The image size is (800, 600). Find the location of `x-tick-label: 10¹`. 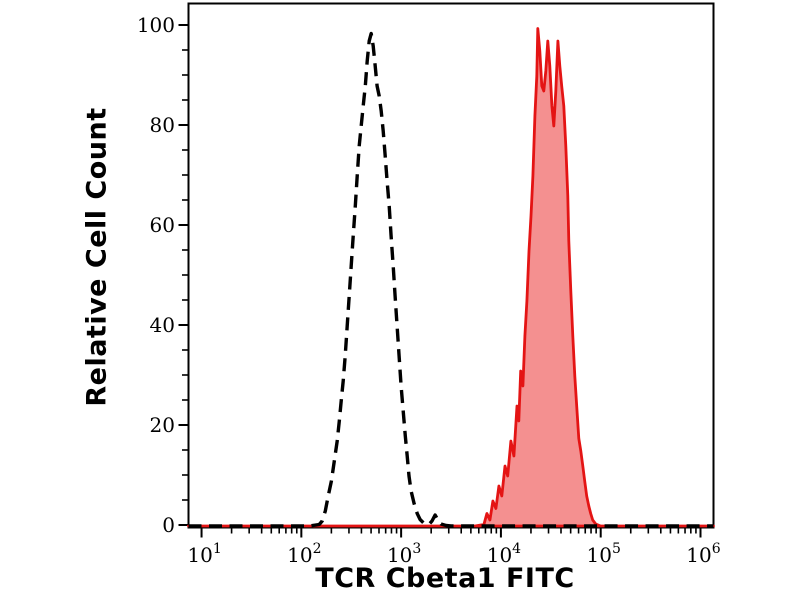

x-tick-label: 10¹ is located at coordinates (204, 554).